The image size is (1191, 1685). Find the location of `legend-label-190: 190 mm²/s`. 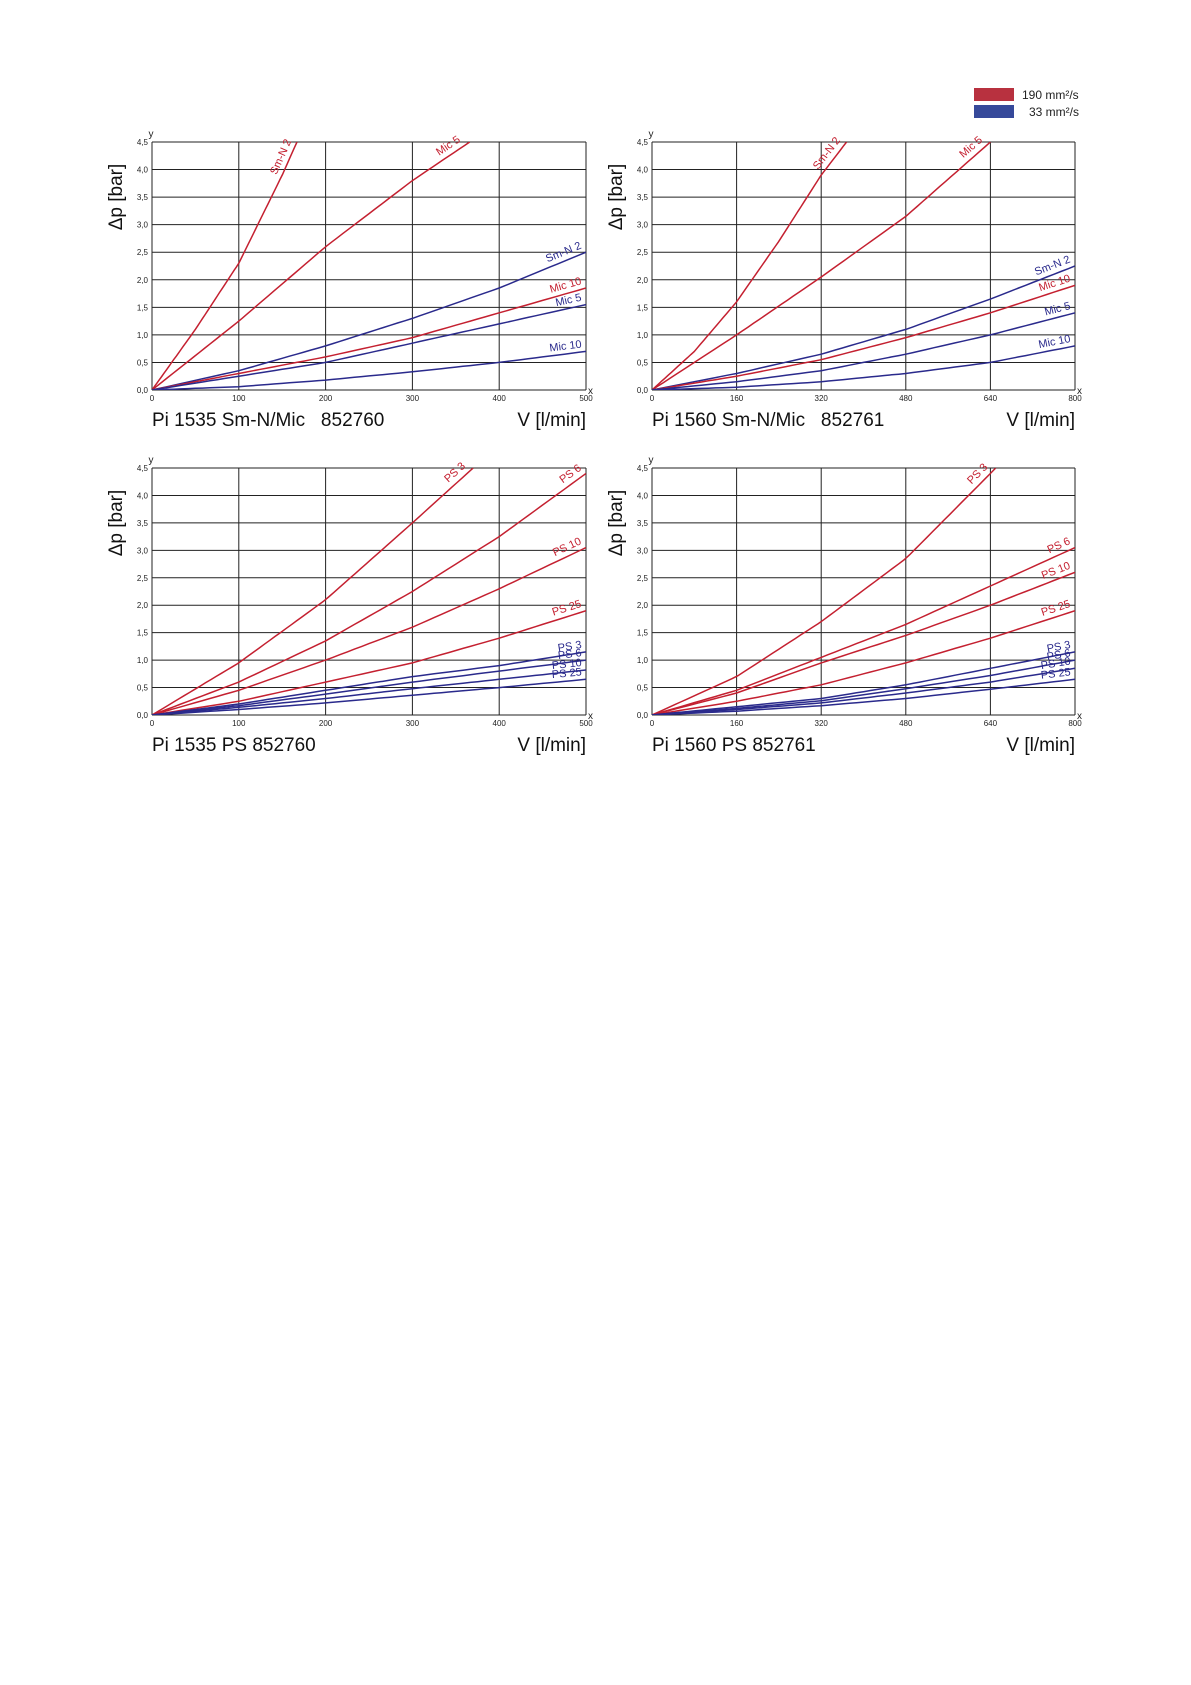

legend-label-190: 190 mm²/s is located at coordinates (1050, 95).